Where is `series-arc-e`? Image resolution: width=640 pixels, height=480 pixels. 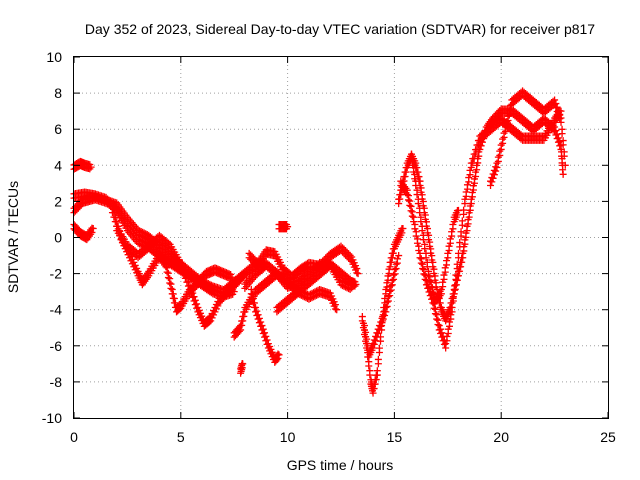 series-arc-e is located at coordinates (82, 165).